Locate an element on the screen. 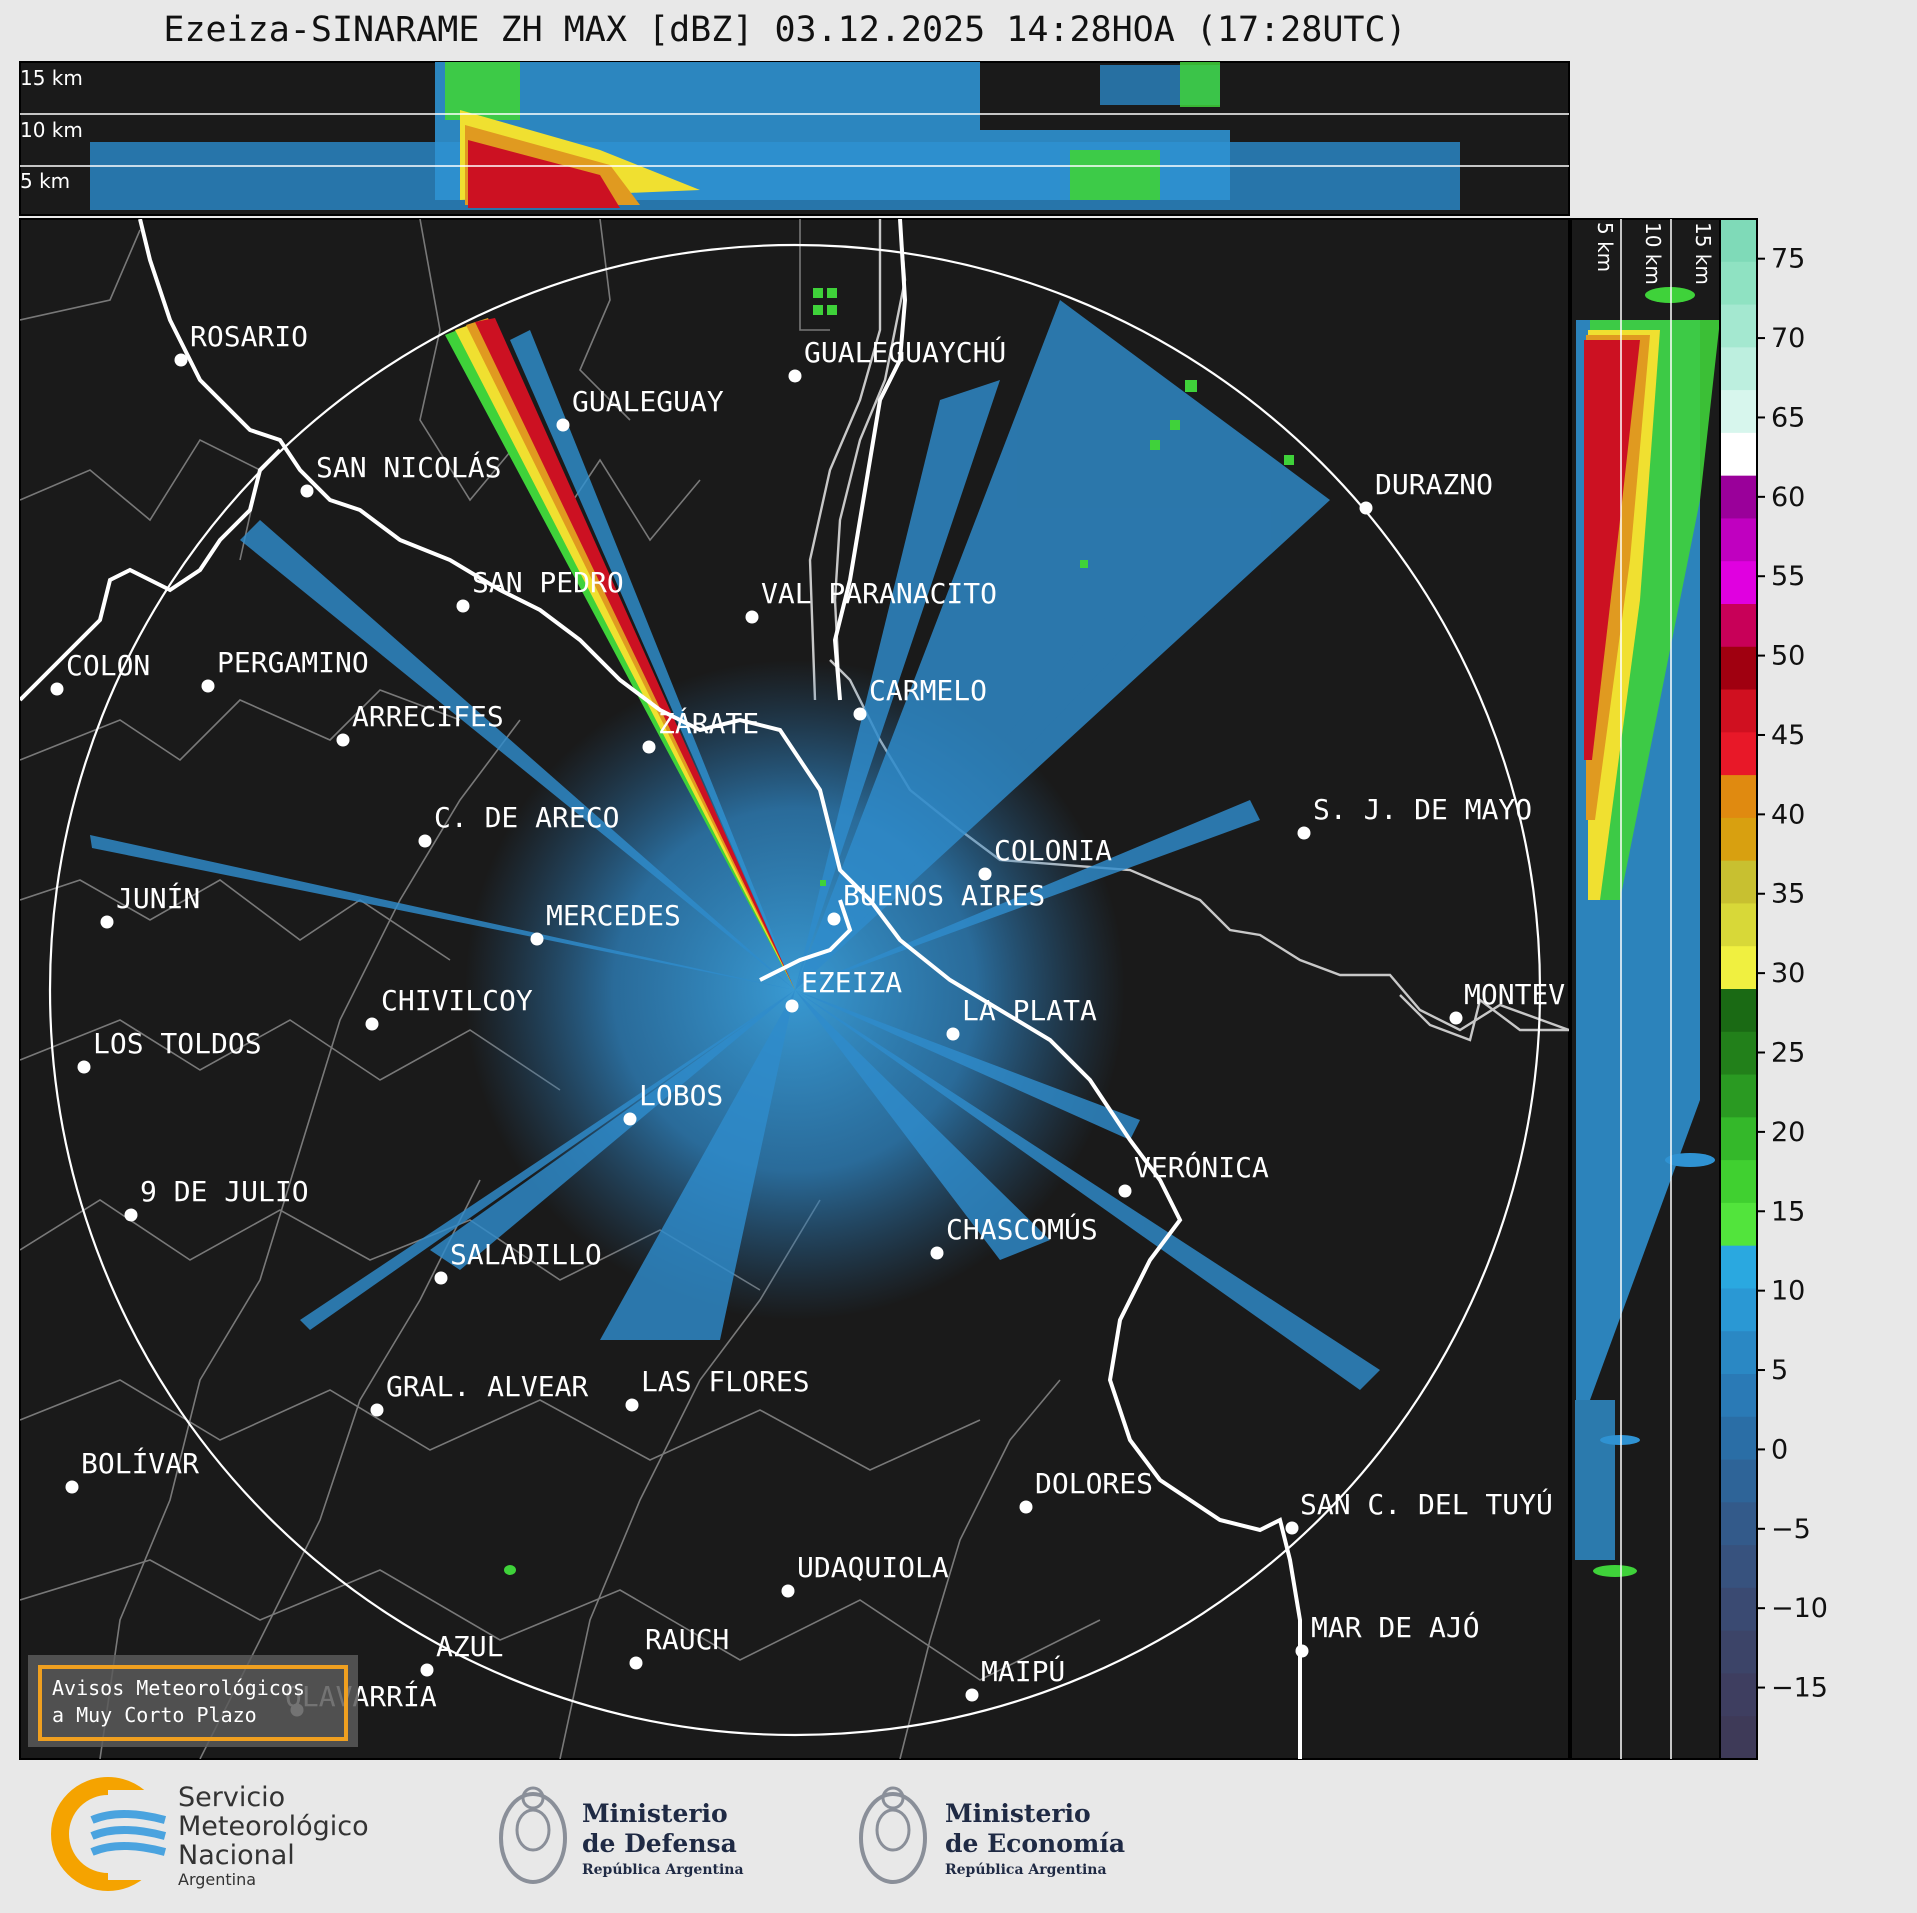  notice-line-2: a Muy Corto Plazo is located at coordinates (154, 1715).